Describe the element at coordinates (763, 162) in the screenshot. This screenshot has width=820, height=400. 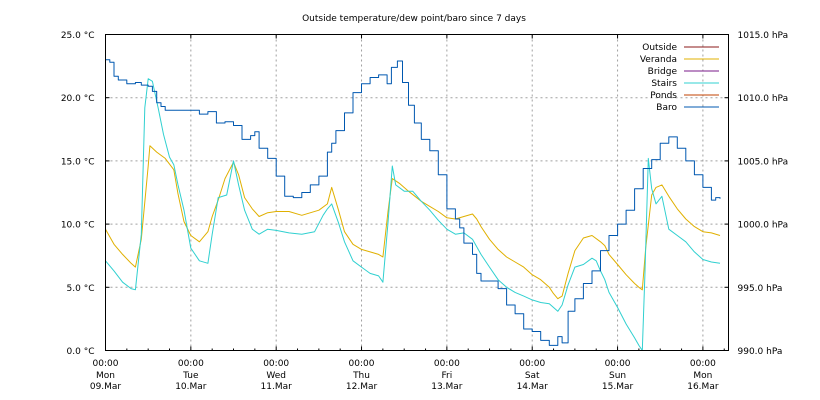
I see `y-tick-label-right: 1005.0 hPa` at that location.